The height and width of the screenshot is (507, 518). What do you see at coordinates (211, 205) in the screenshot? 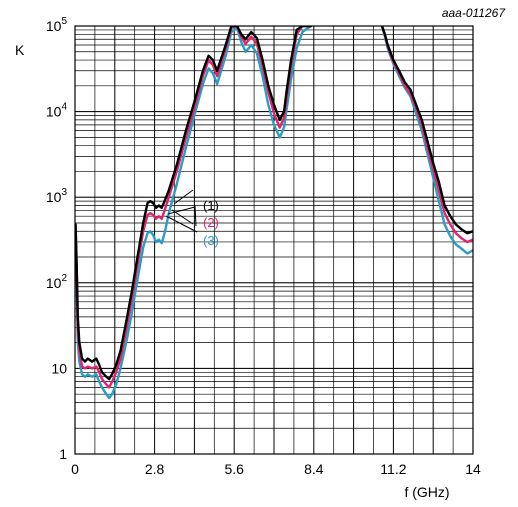
I see `legend-label-series-1: (1)` at bounding box center [211, 205].